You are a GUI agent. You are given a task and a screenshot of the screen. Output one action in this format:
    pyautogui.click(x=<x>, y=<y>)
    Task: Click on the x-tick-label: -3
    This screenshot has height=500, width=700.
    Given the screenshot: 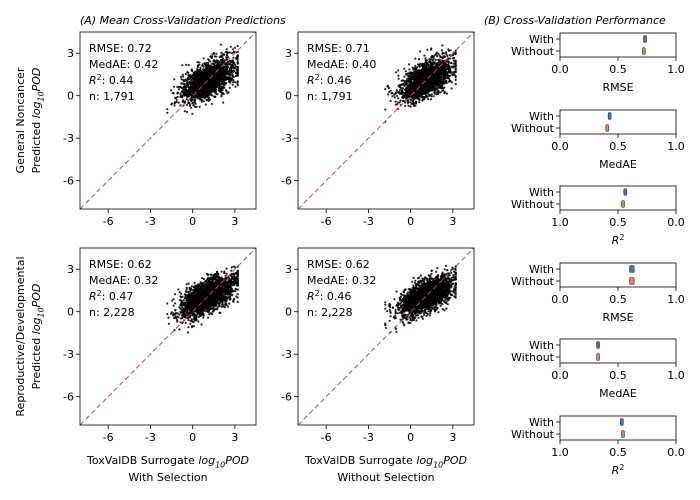 What is the action you would take?
    pyautogui.click(x=150, y=221)
    